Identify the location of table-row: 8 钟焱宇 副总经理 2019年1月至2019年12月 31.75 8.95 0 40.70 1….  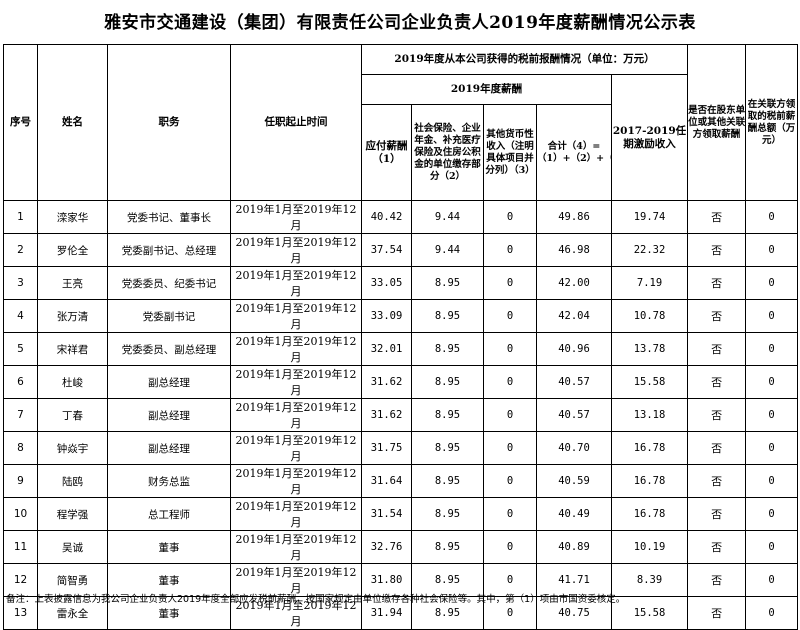
(401, 448).